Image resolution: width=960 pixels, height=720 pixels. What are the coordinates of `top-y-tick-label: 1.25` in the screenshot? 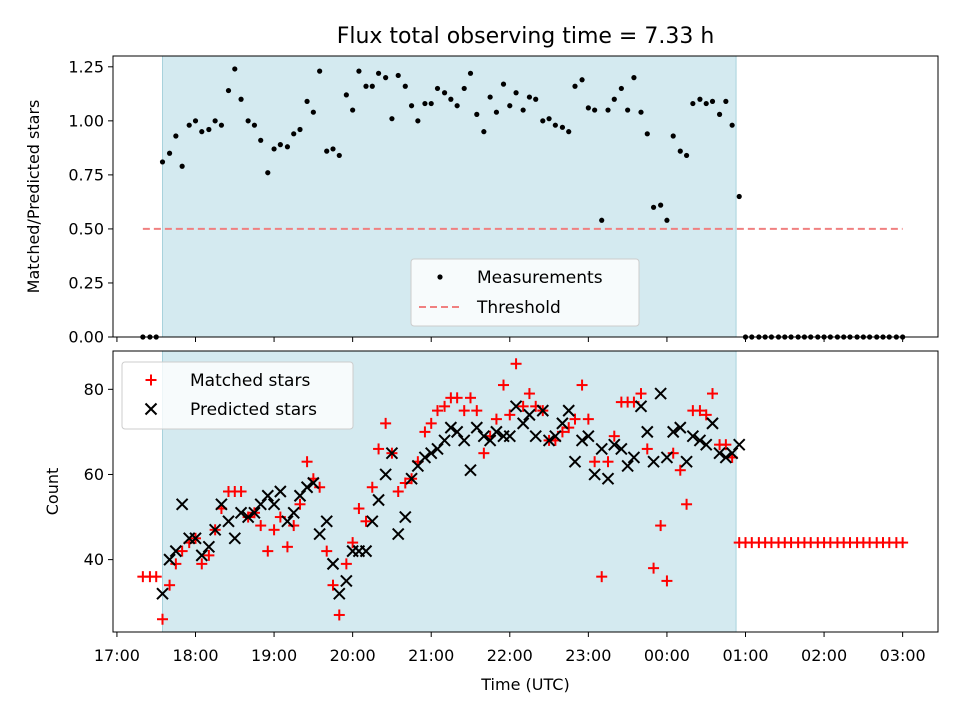 It's located at (86, 66).